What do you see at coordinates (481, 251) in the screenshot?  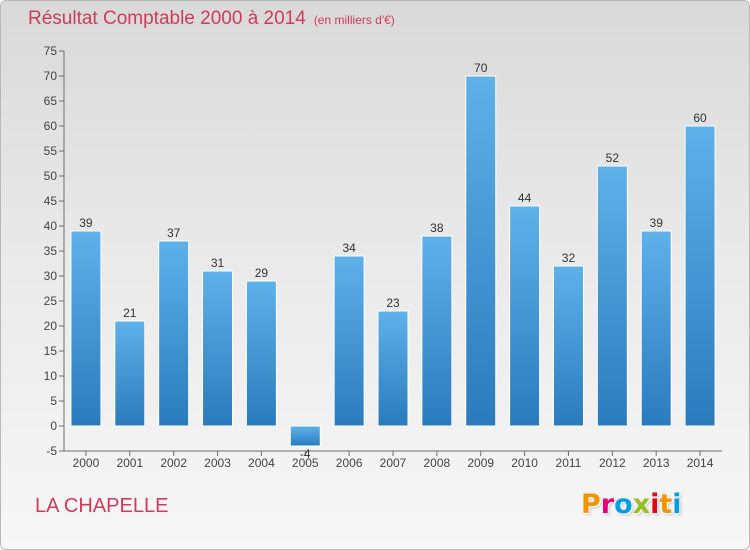 I see `bar-2009` at bounding box center [481, 251].